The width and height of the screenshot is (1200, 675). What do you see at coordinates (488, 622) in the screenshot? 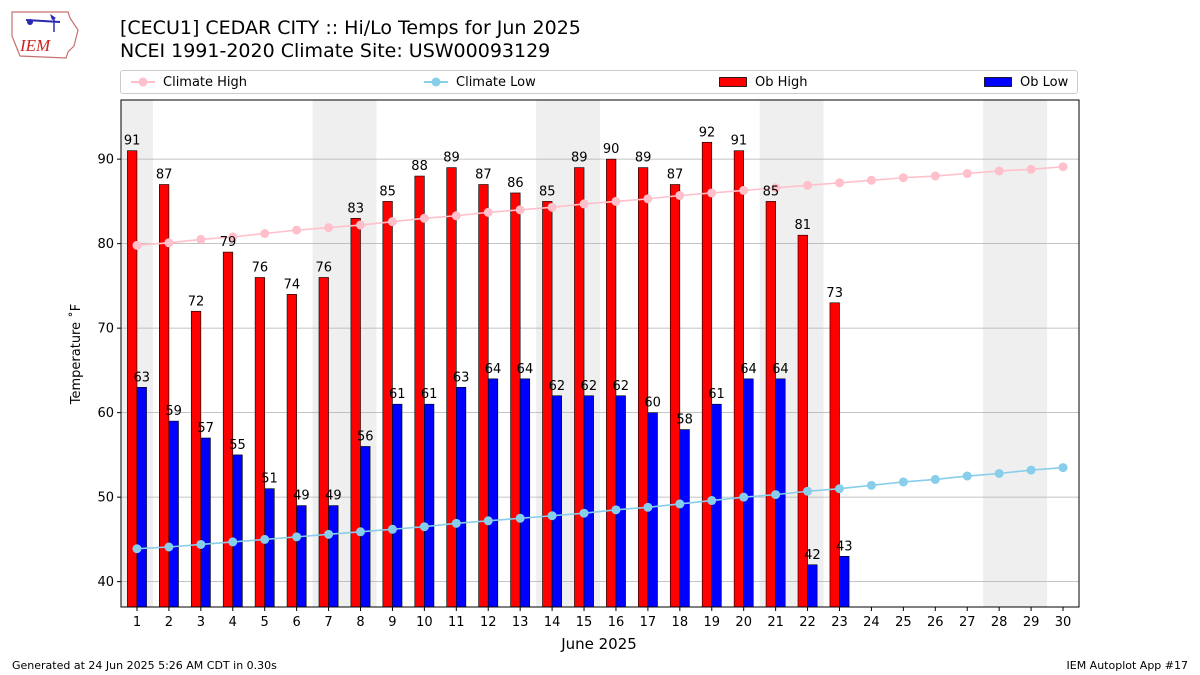
I see `x-tick-label-12: 12` at bounding box center [488, 622].